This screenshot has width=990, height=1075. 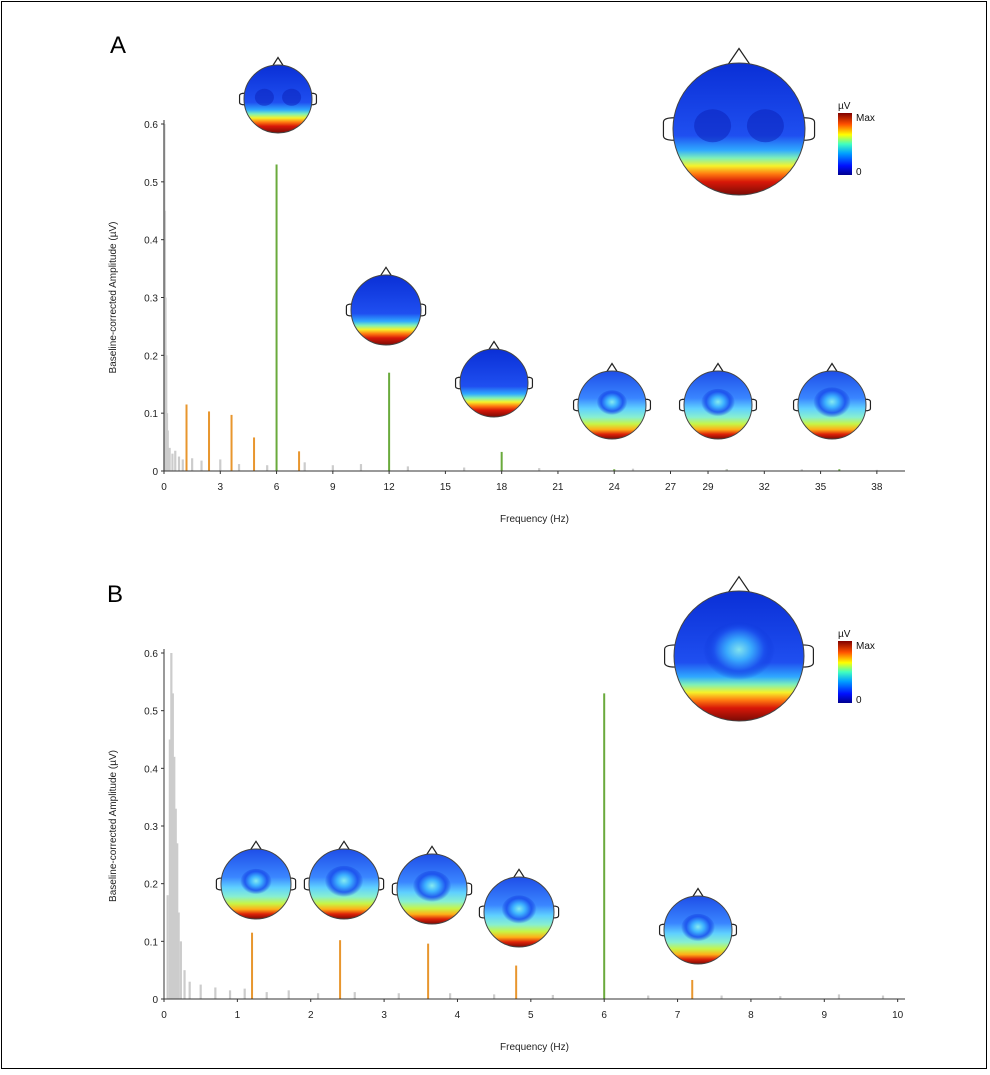 I want to click on x-tick-label: 7, so click(x=678, y=1015).